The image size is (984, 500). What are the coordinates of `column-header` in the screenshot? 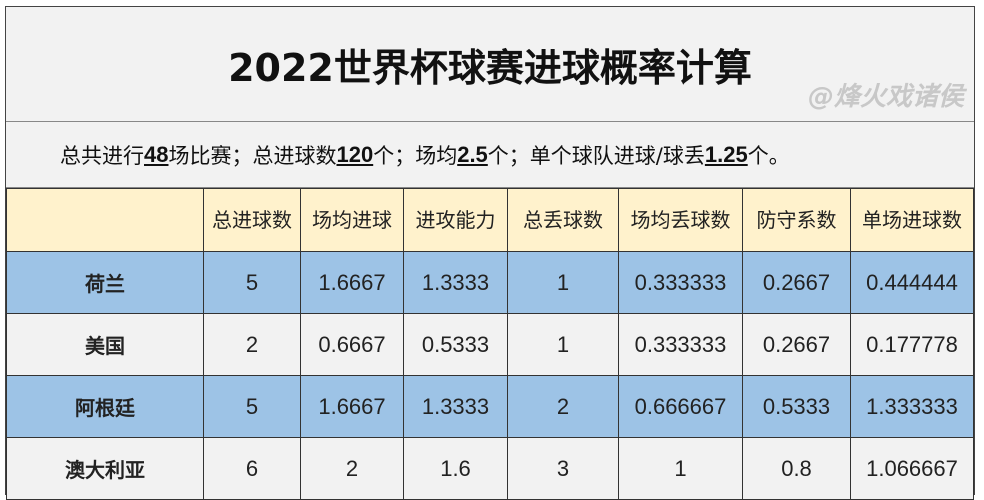 It's located at (105, 220).